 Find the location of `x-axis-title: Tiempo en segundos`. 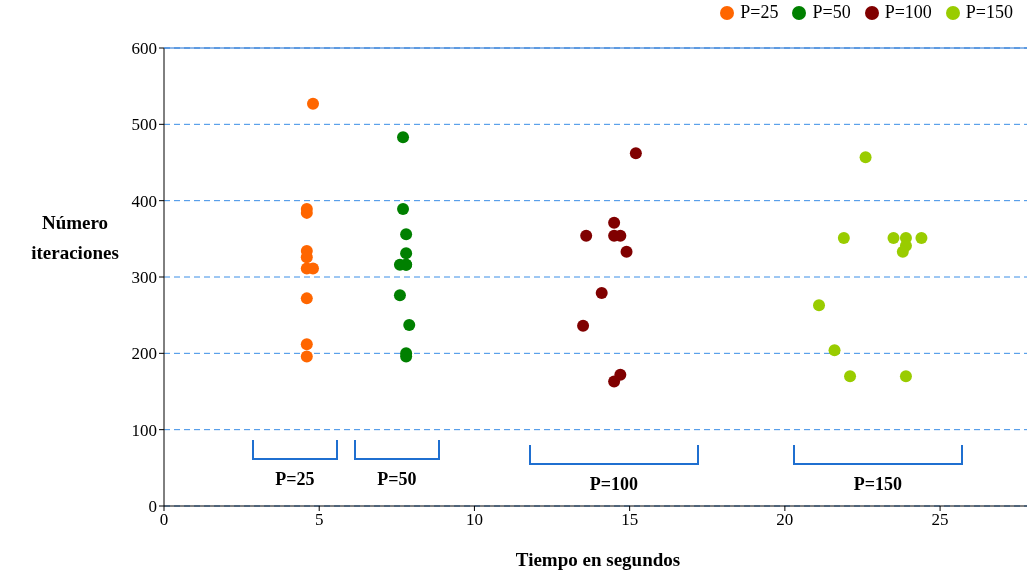

x-axis-title: Tiempo en segundos is located at coordinates (598, 559).